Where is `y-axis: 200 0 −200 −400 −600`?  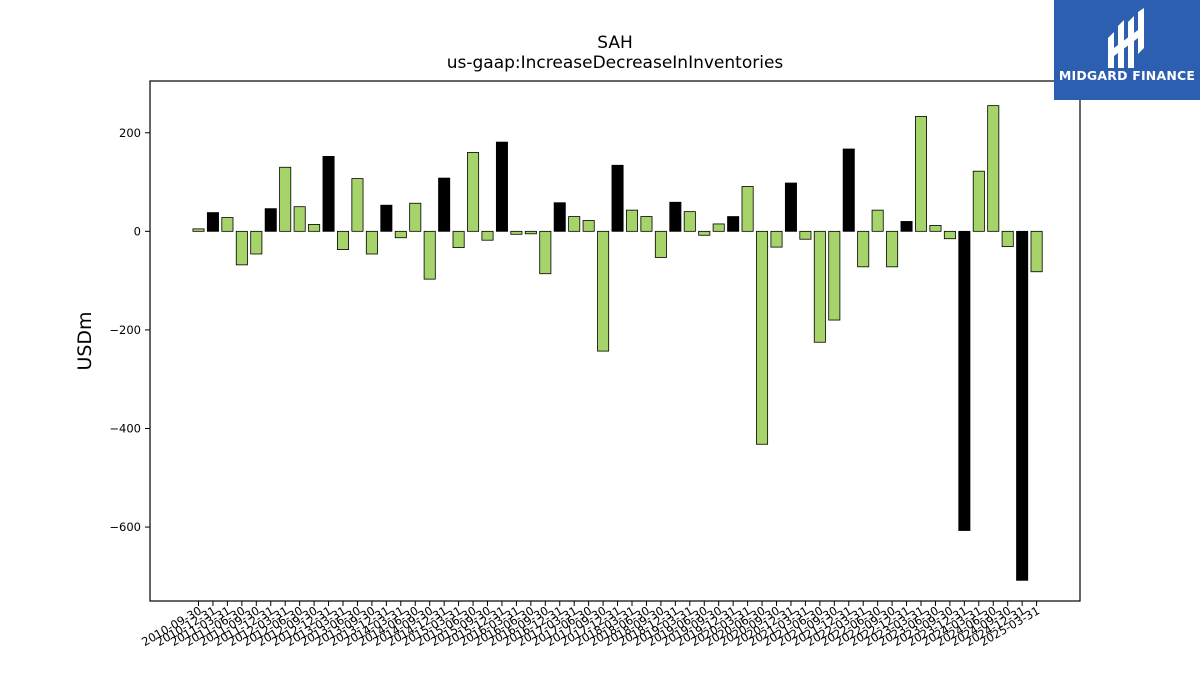 y-axis: 200 0 −200 −400 −600 is located at coordinates (129, 330).